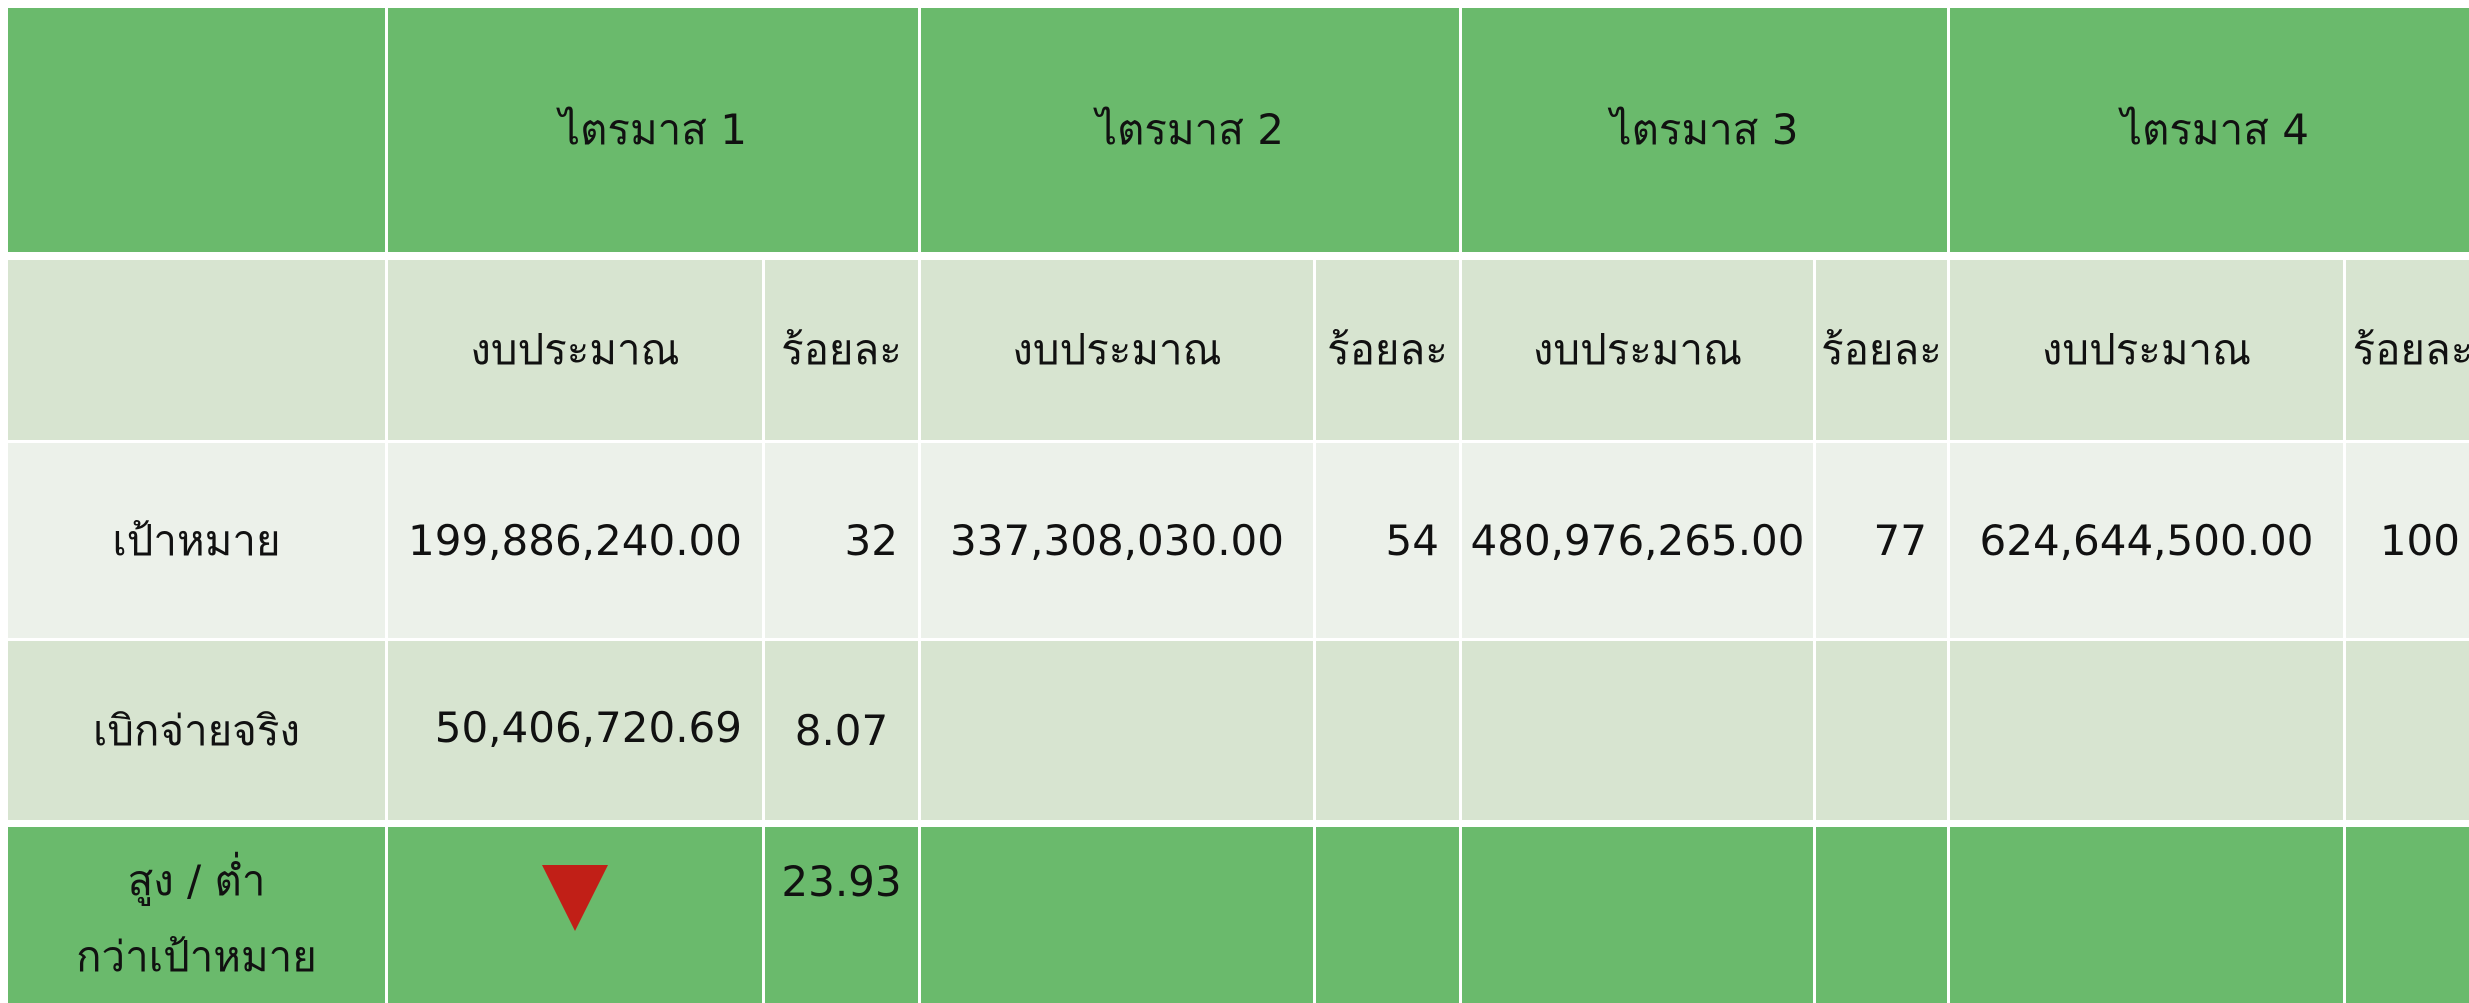 This screenshot has height=1003, width=2469. Describe the element at coordinates (196, 956) in the screenshot. I see `label-line: กว่าเป้าหมาย` at that location.